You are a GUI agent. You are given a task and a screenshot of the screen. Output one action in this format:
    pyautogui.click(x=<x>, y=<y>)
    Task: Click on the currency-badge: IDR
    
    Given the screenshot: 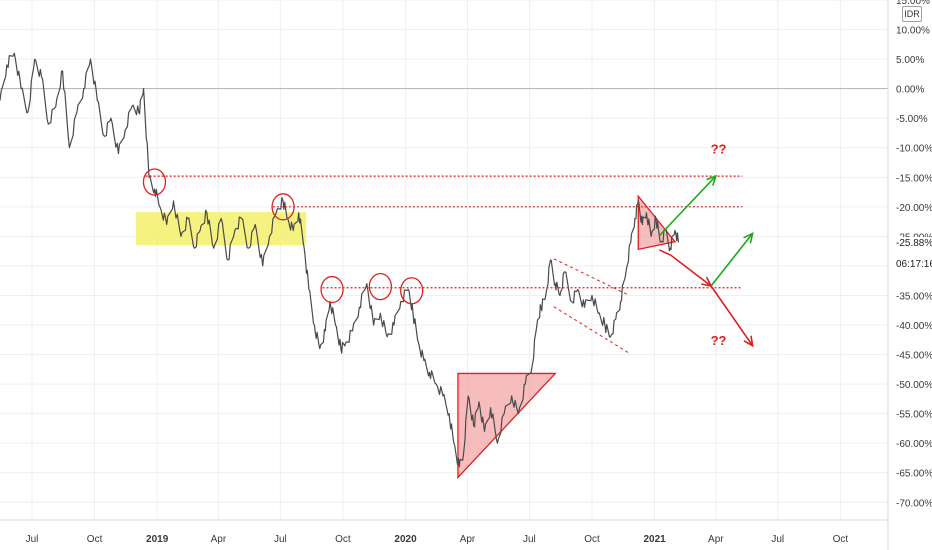 What is the action you would take?
    pyautogui.click(x=912, y=14)
    